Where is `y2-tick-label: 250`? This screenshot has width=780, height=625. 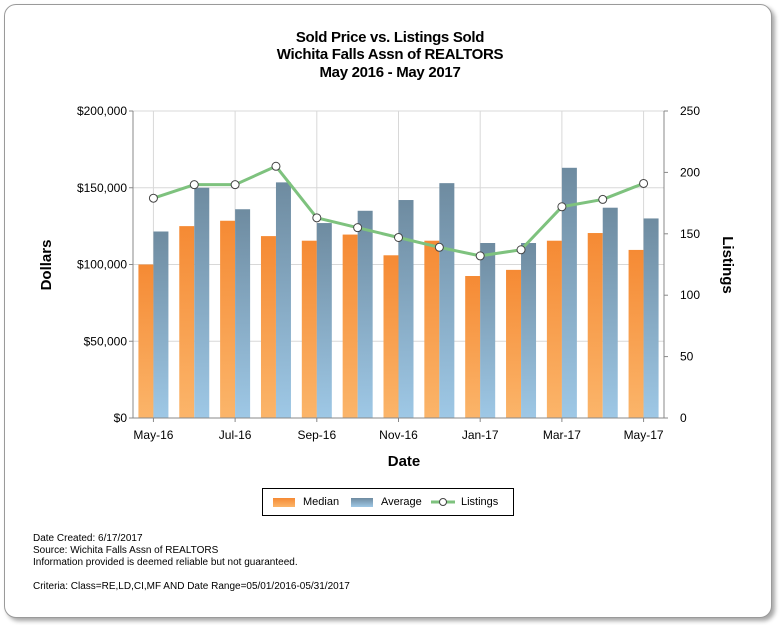
y2-tick-label: 250 is located at coordinates (690, 111).